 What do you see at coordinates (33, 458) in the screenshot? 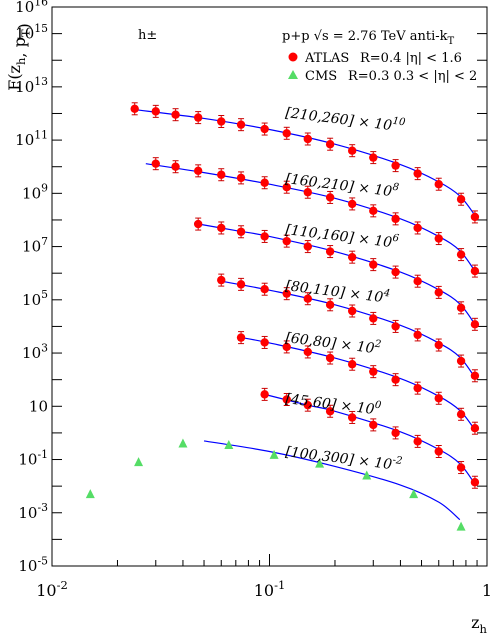
I see `y-tick-label: 10⁻¹` at bounding box center [33, 458].